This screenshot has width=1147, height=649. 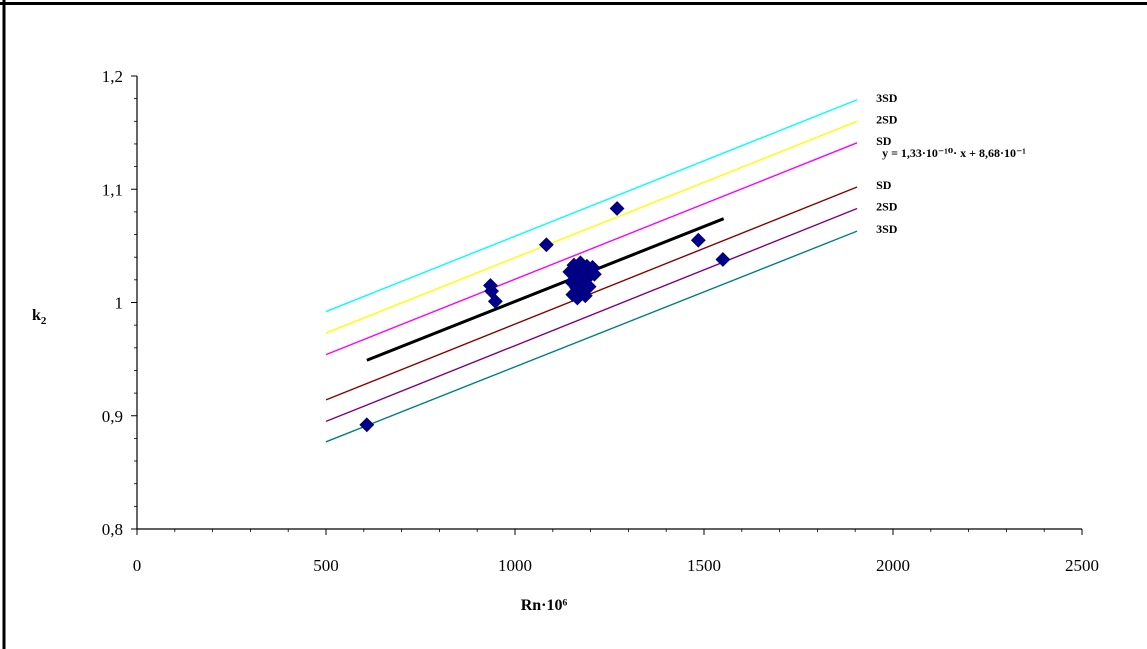 I want to click on x-tick-label: 2500, so click(x=1082, y=565).